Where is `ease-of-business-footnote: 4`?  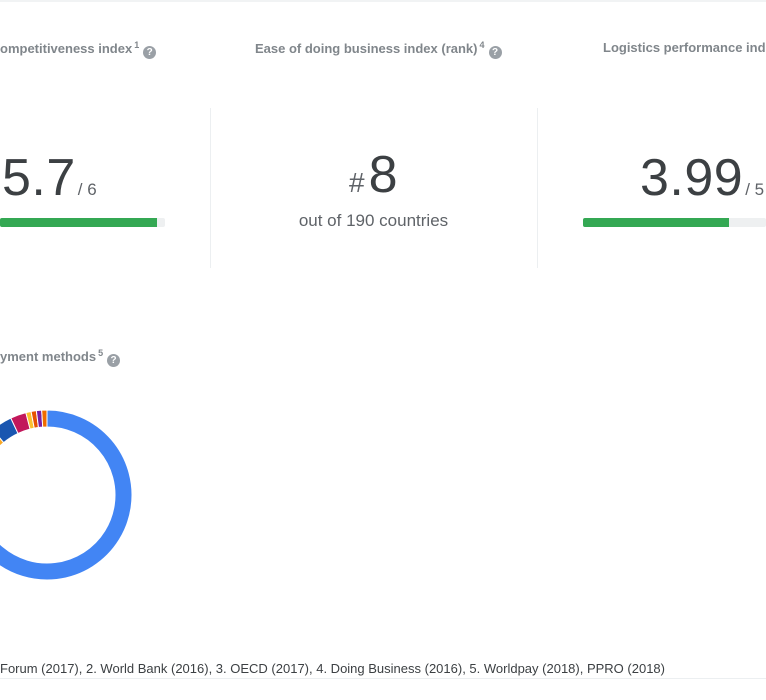
ease-of-business-footnote: 4 is located at coordinates (482, 45).